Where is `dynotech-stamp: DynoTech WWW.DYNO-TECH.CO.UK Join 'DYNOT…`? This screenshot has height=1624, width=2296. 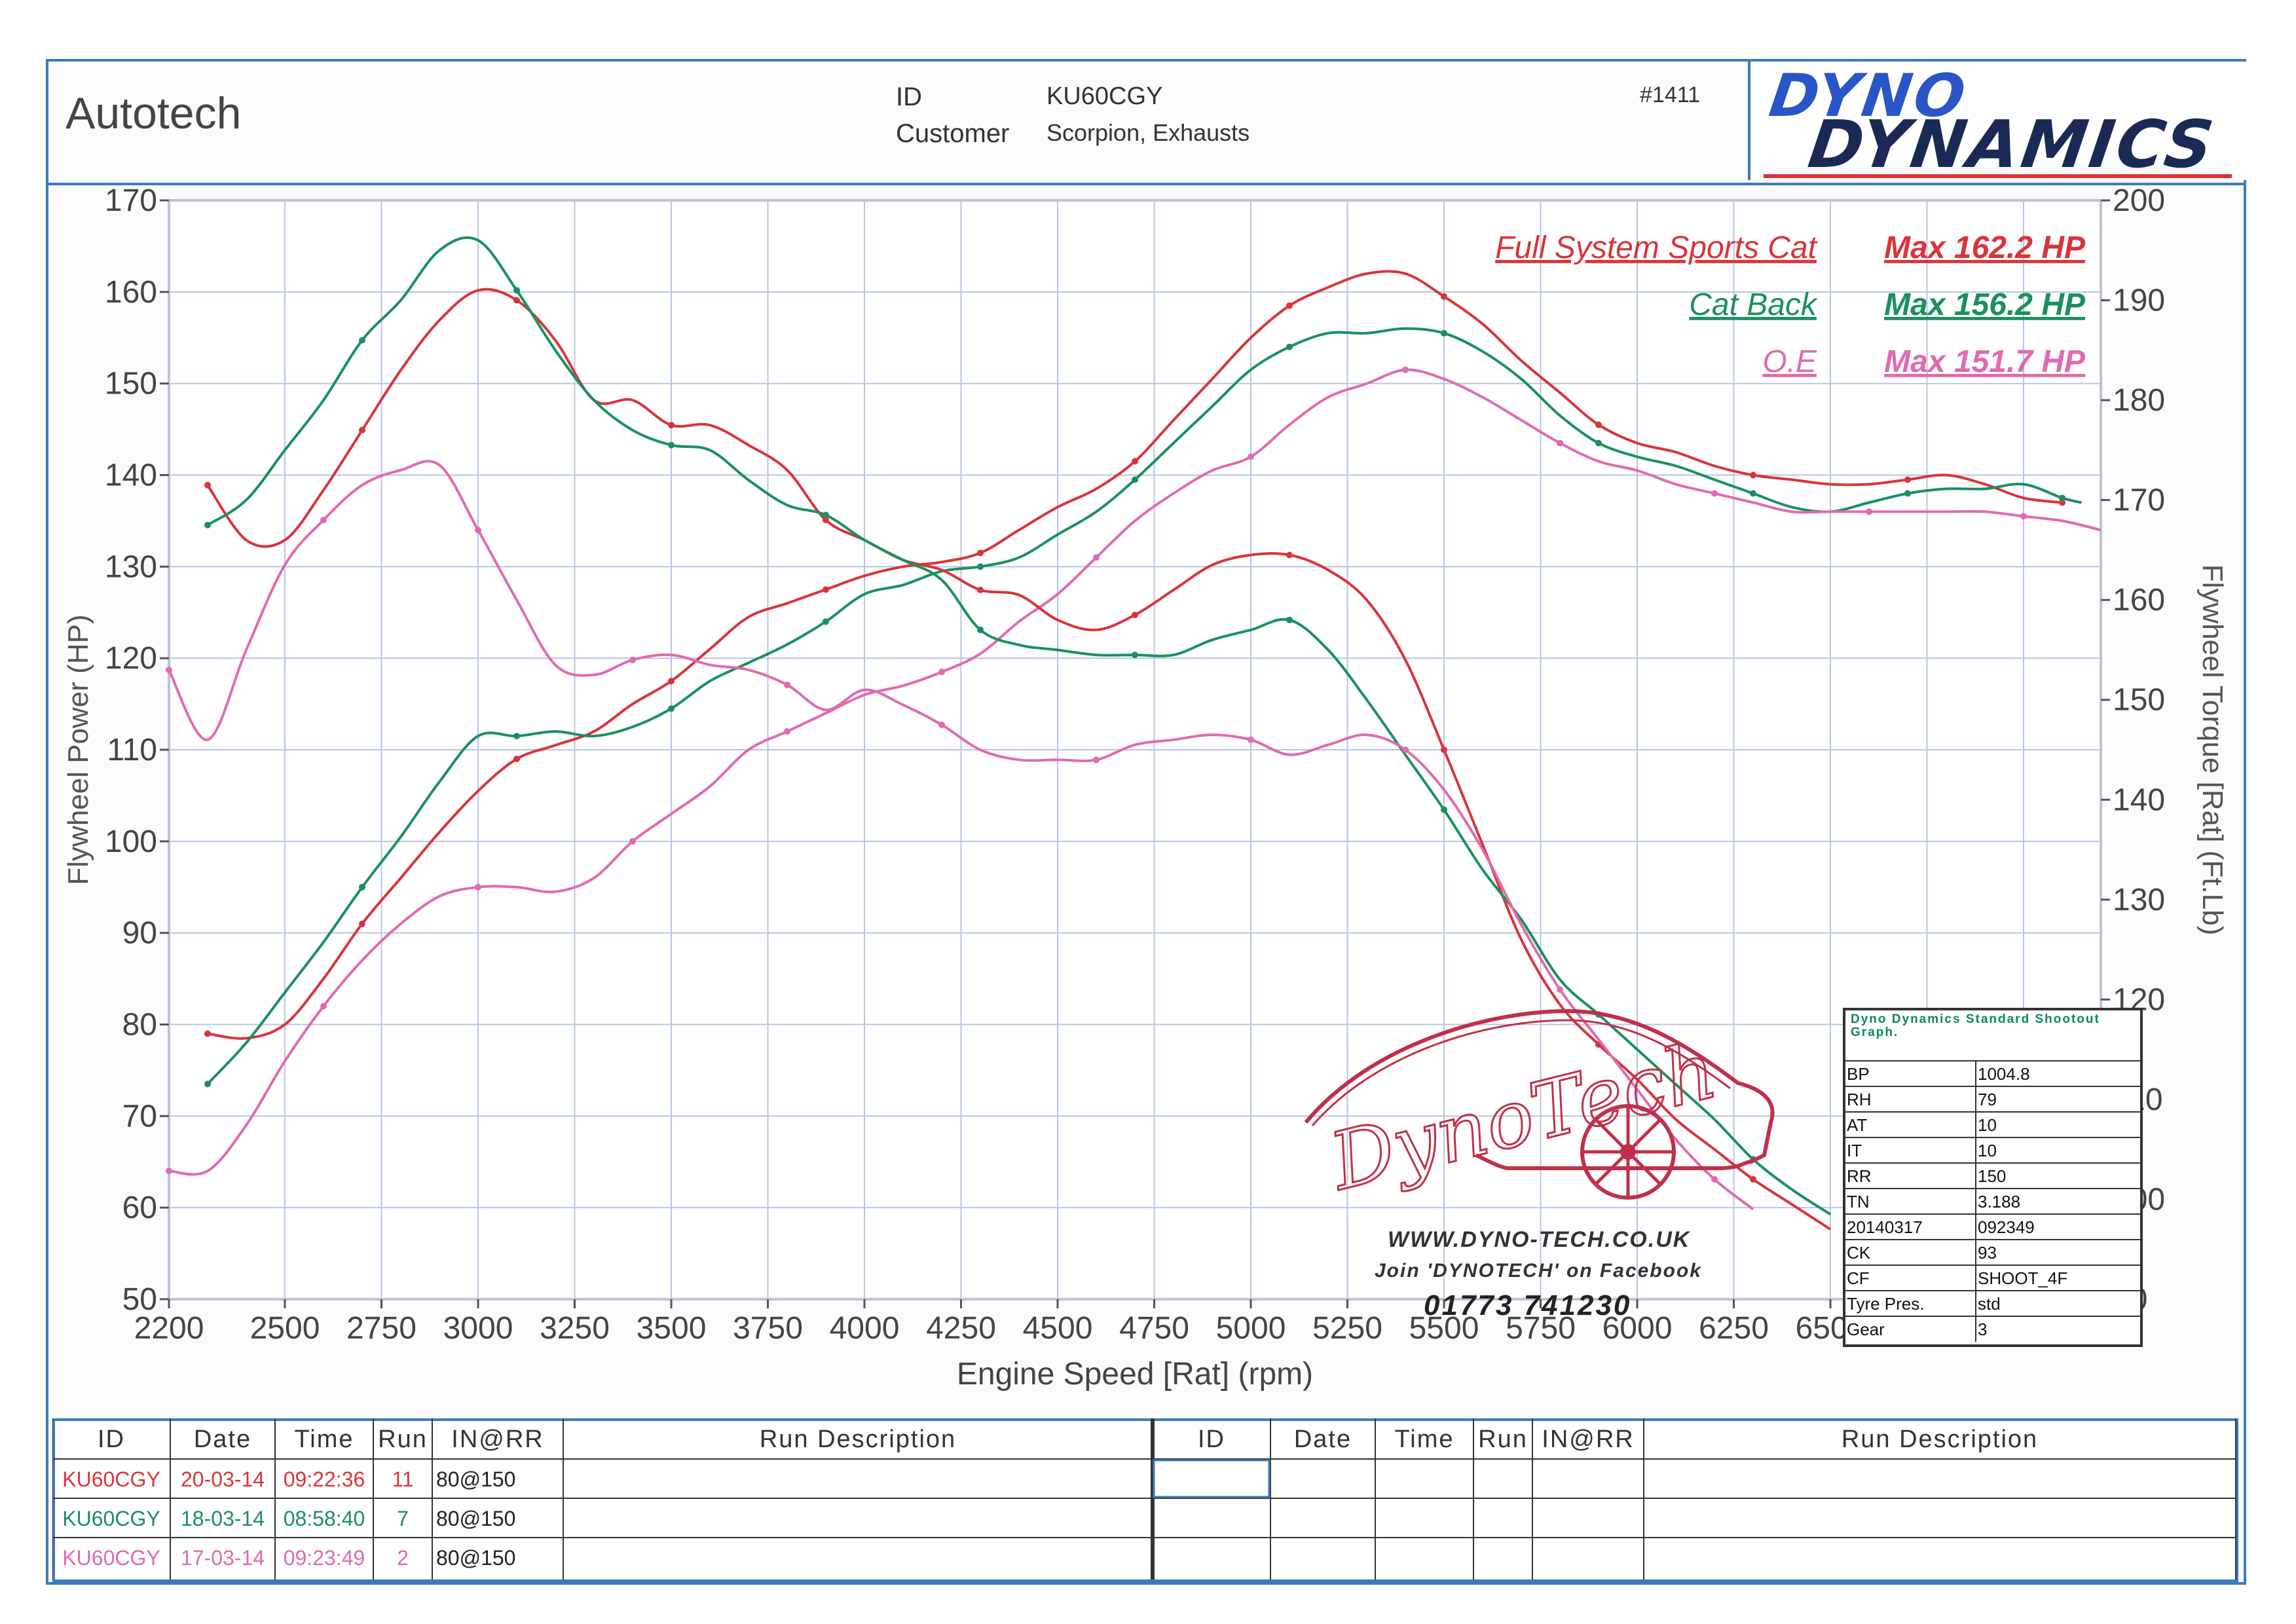 dynotech-stamp: DynoTech WWW.DYNO-TECH.CO.UK Join 'DYNOT… is located at coordinates (1539, 1175).